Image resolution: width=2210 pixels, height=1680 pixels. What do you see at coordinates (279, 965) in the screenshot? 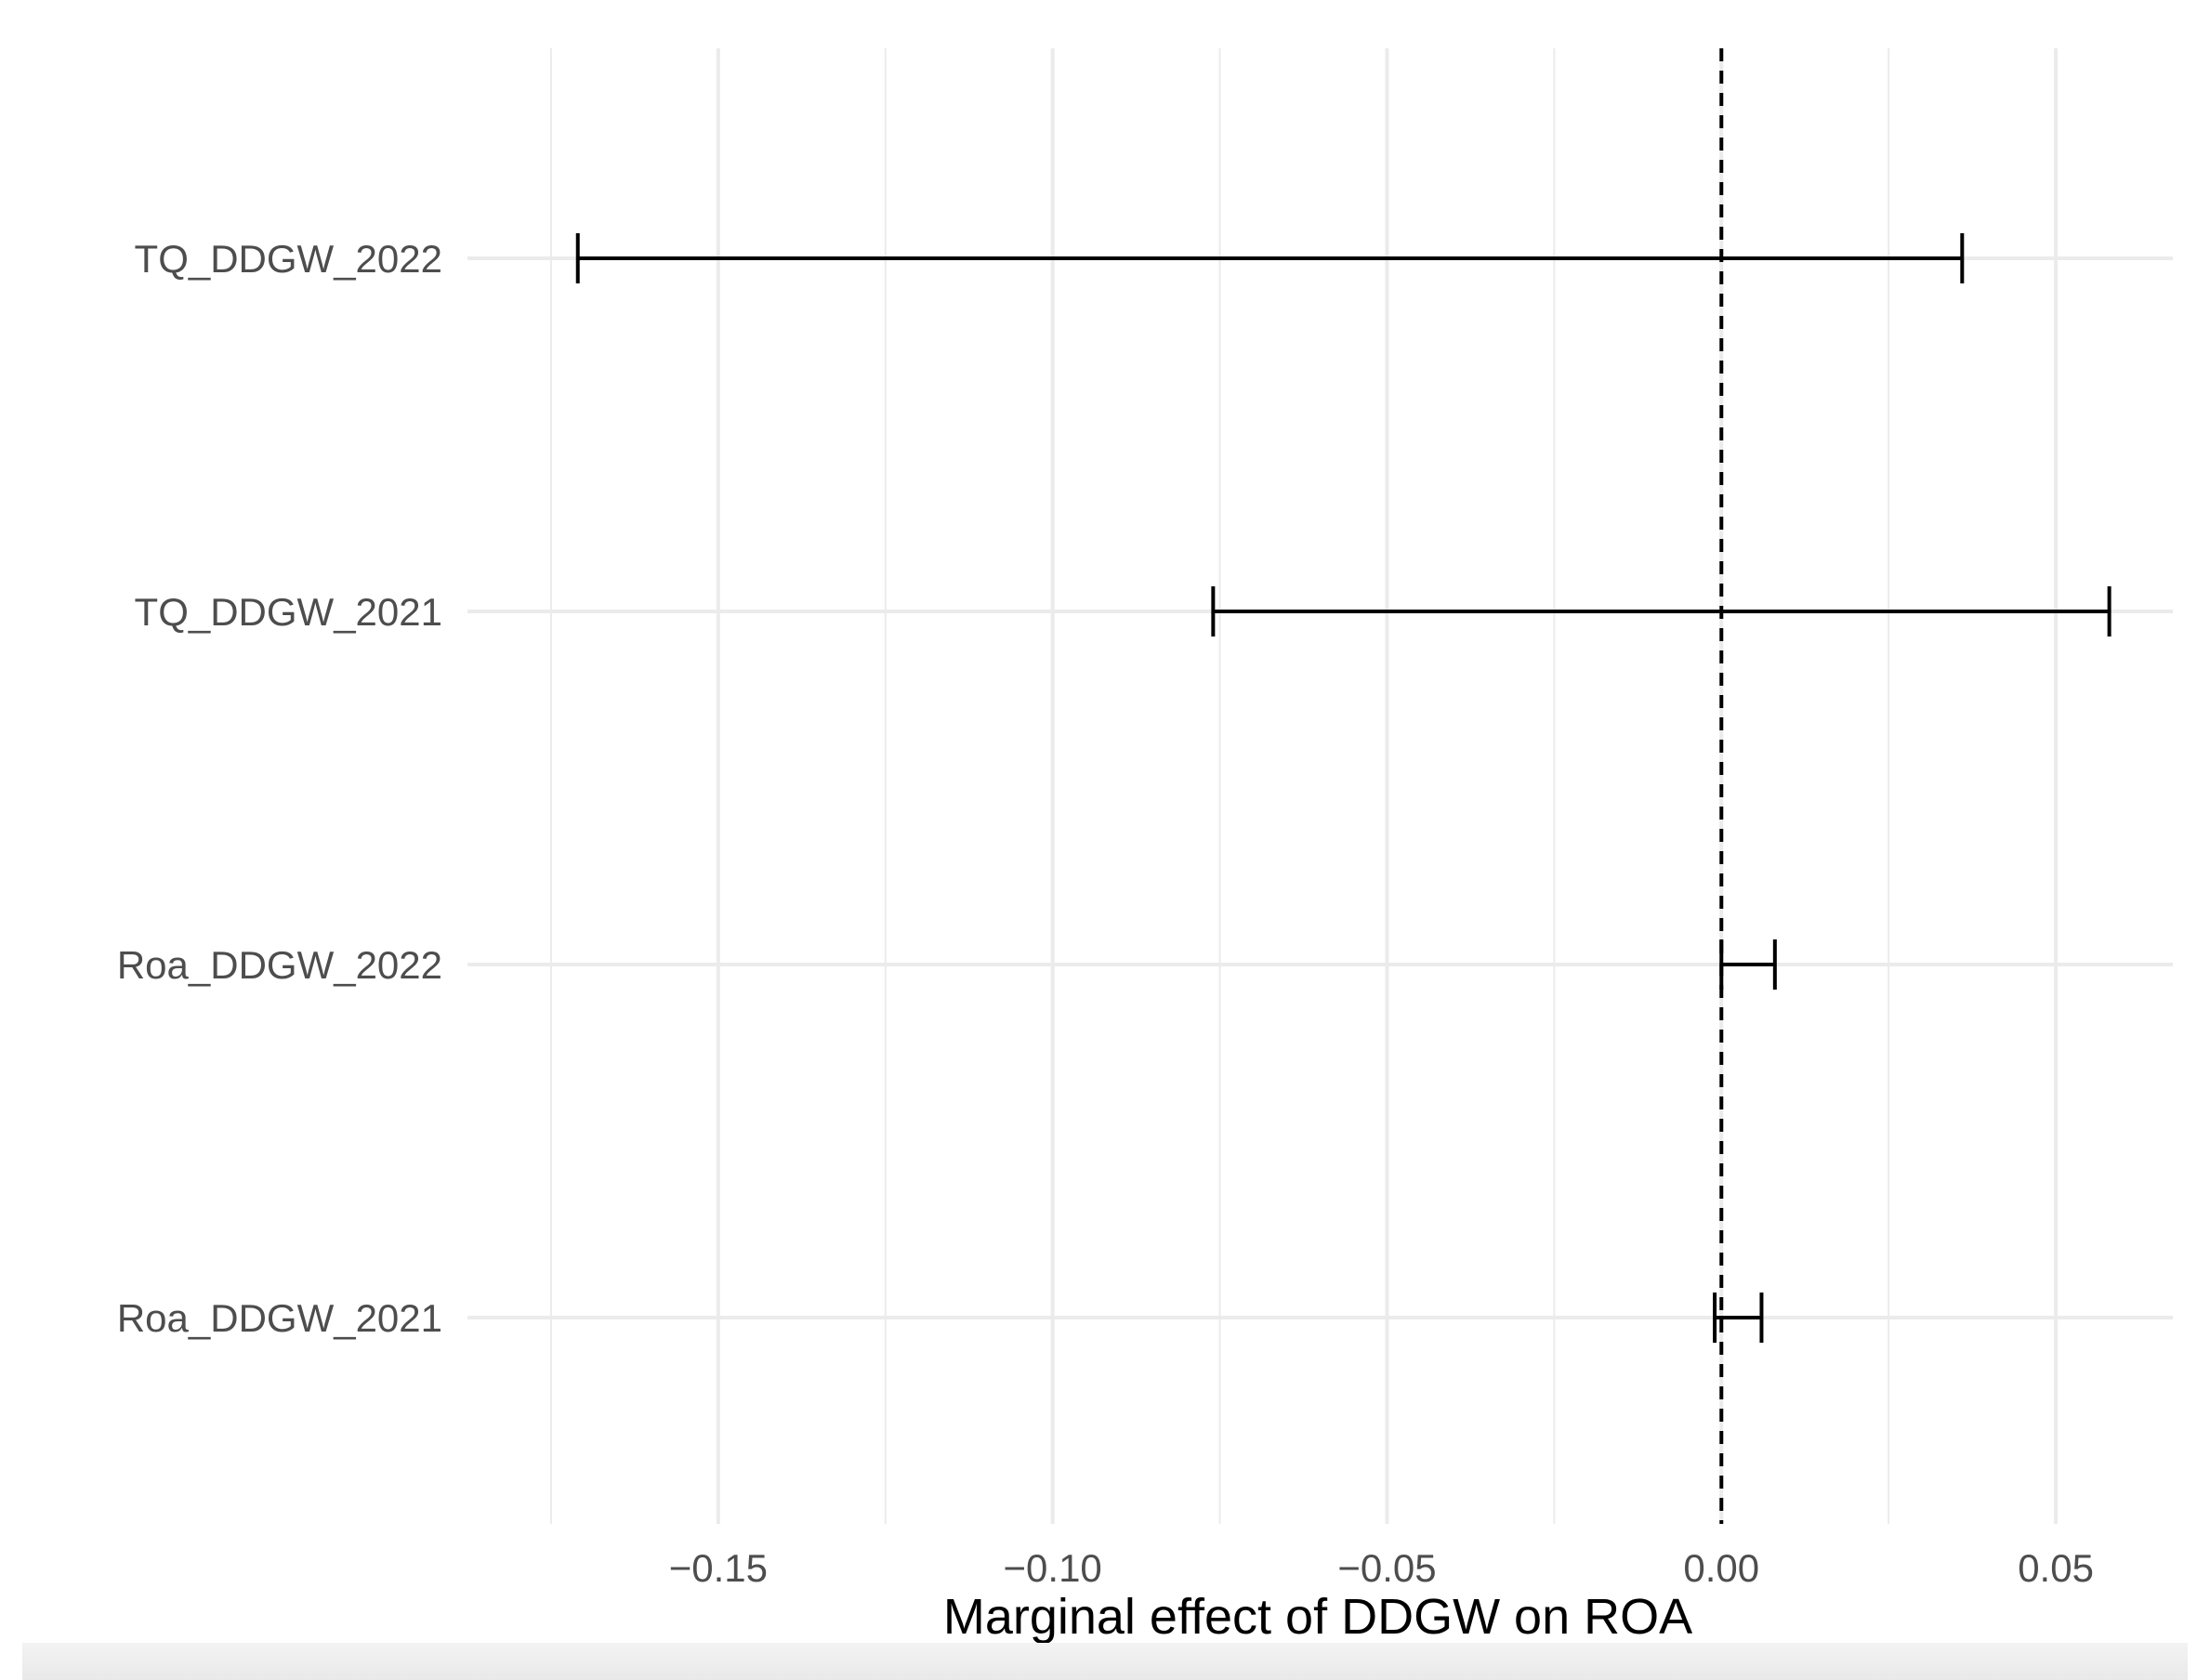
I see `y-tick-label: Roa_DDGW_2022` at bounding box center [279, 965].